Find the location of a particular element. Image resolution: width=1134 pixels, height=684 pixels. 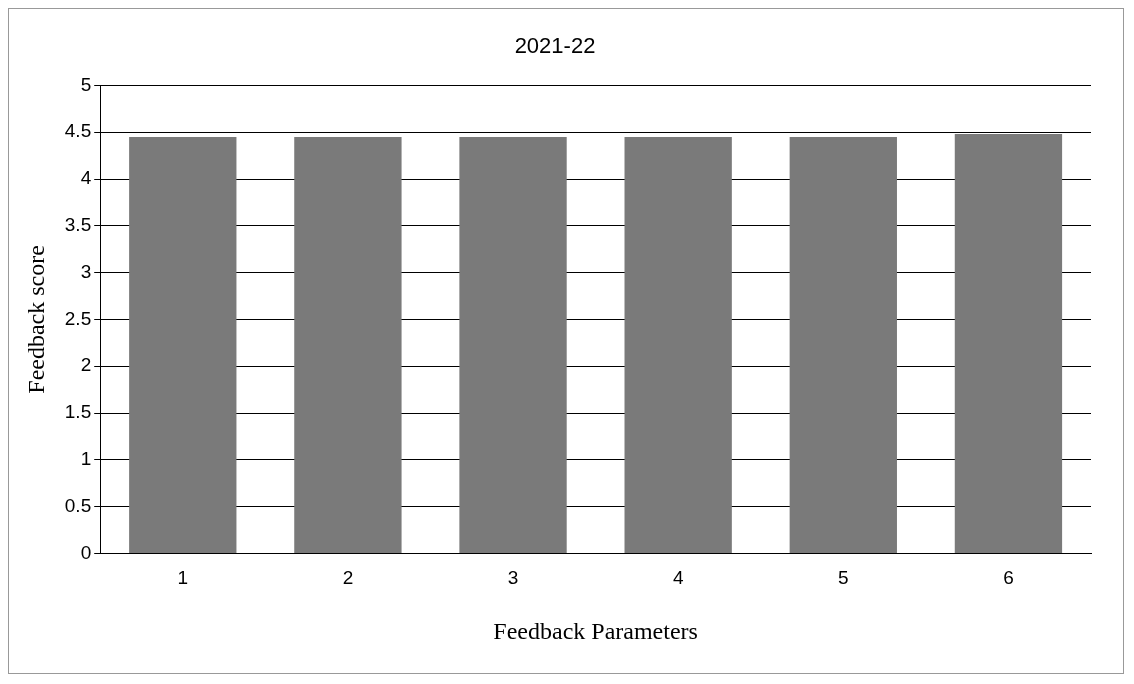

y-tick-label: 0.5 is located at coordinates (78, 505).